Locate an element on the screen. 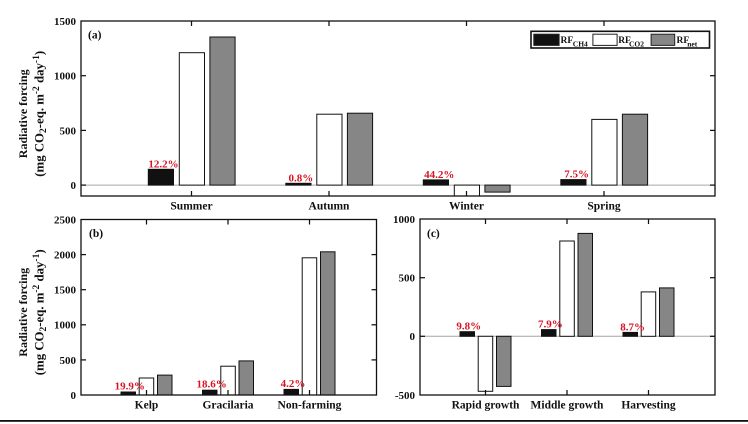  svg-text: 9.8% is located at coordinates (468, 327).